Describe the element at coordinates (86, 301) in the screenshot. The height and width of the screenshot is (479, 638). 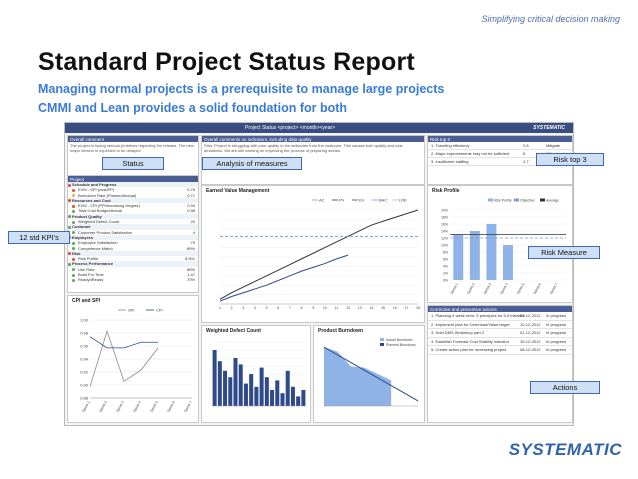
I see `cpi-spi-title: CPI and SPI` at that location.